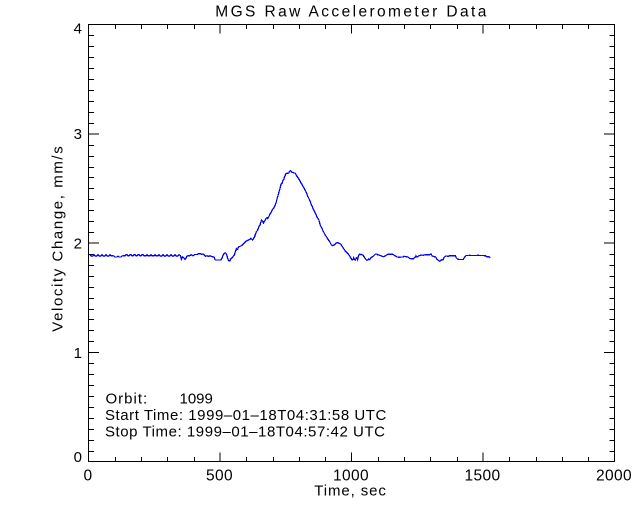 Image resolution: width=640 pixels, height=512 pixels. Describe the element at coordinates (351, 12) in the screenshot. I see `svg-text: MGS Raw Accelerometer Data` at that location.